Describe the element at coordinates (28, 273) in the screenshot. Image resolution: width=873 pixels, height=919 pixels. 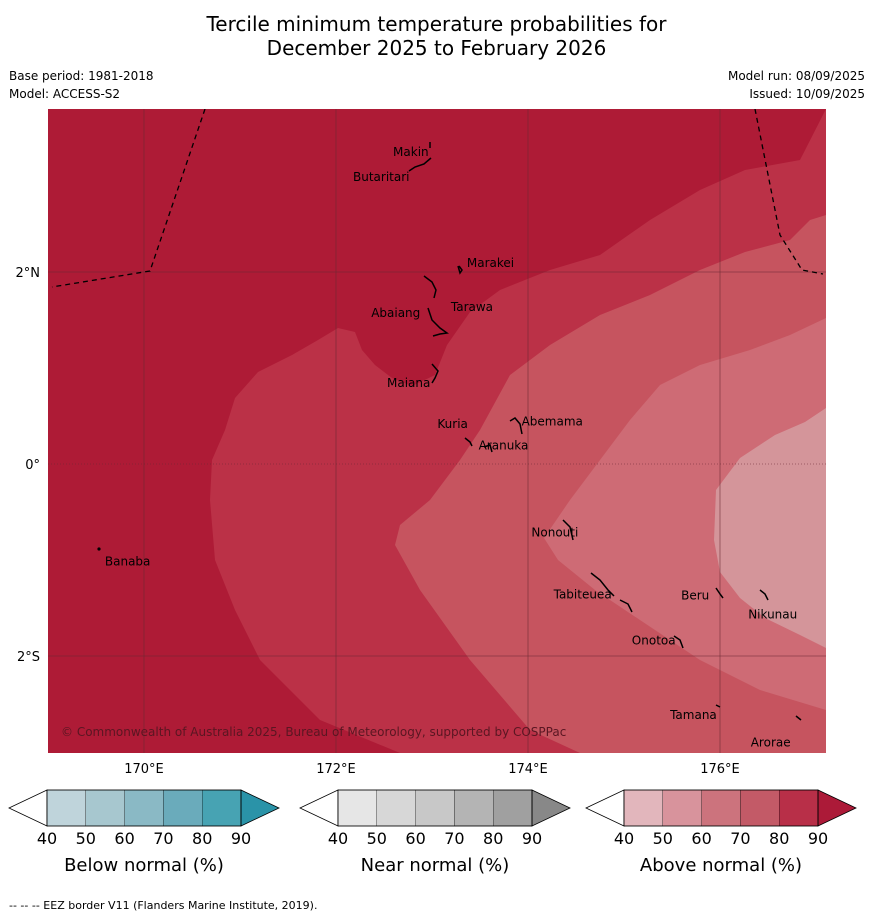
I see `lat-tick-label: 2°N` at that location.